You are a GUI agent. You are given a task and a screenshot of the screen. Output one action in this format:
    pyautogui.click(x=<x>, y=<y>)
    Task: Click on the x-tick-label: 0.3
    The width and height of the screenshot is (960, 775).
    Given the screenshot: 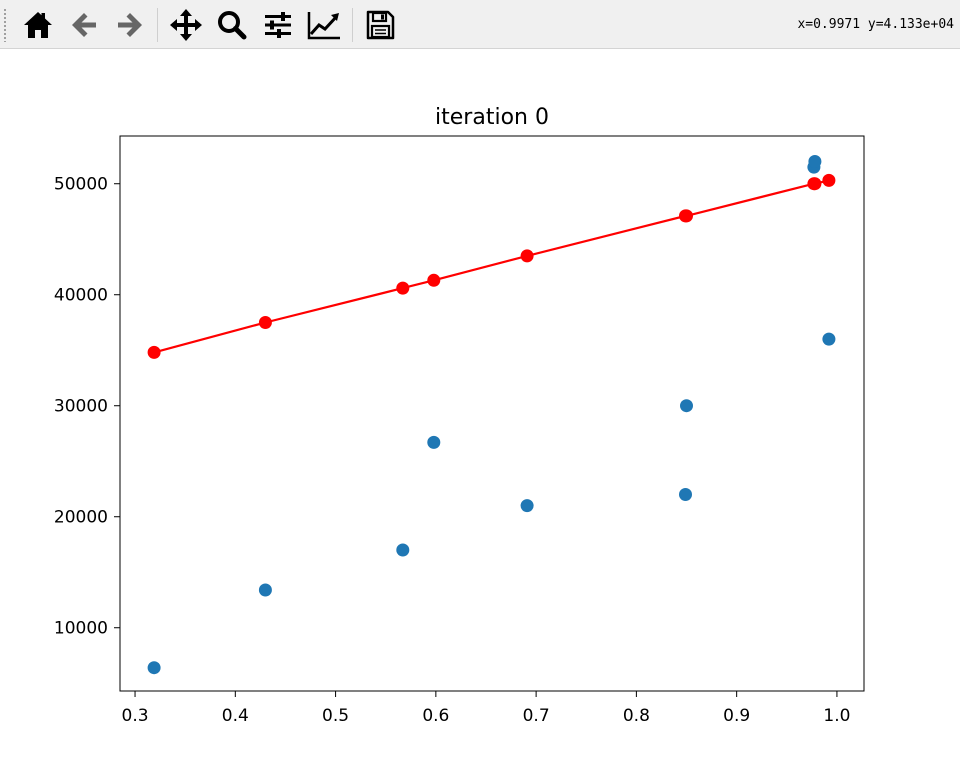 What is the action you would take?
    pyautogui.click(x=135, y=716)
    